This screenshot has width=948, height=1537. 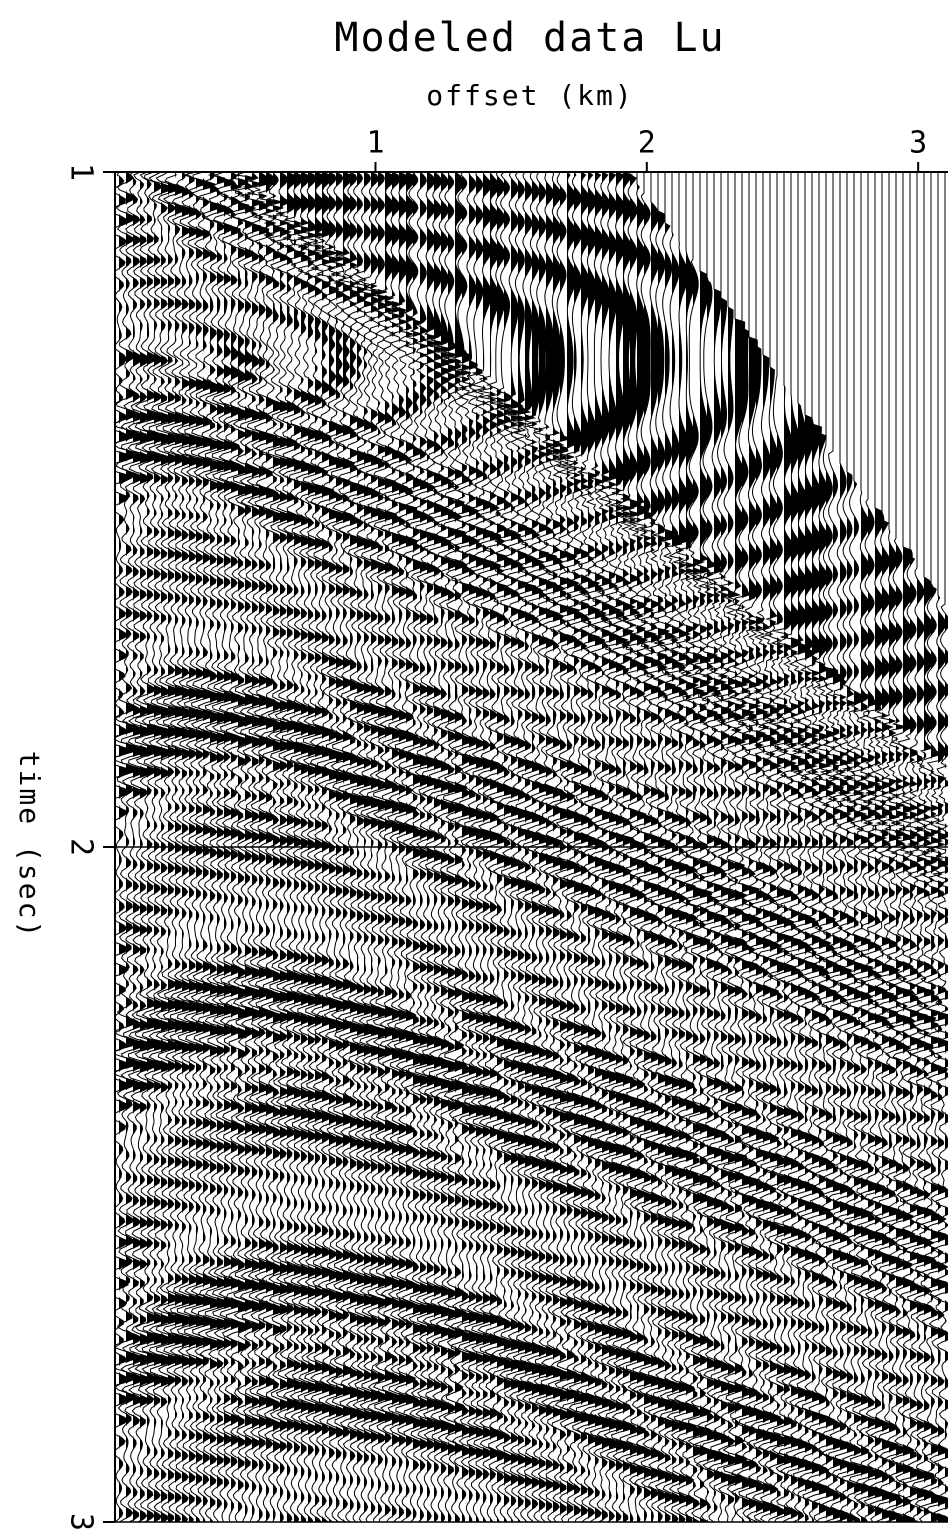 I want to click on chart-title: Modeled data Lu, so click(x=529, y=38).